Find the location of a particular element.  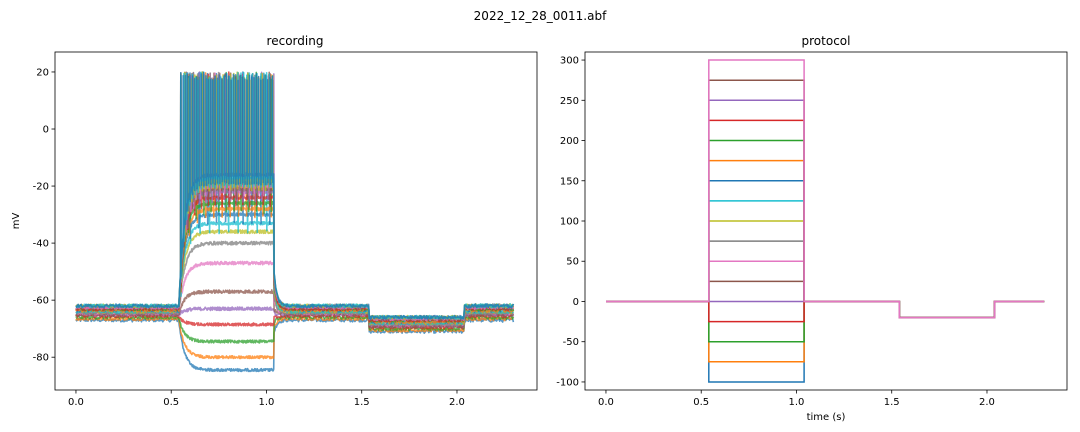

protocol-title: protocol is located at coordinates (826, 41).